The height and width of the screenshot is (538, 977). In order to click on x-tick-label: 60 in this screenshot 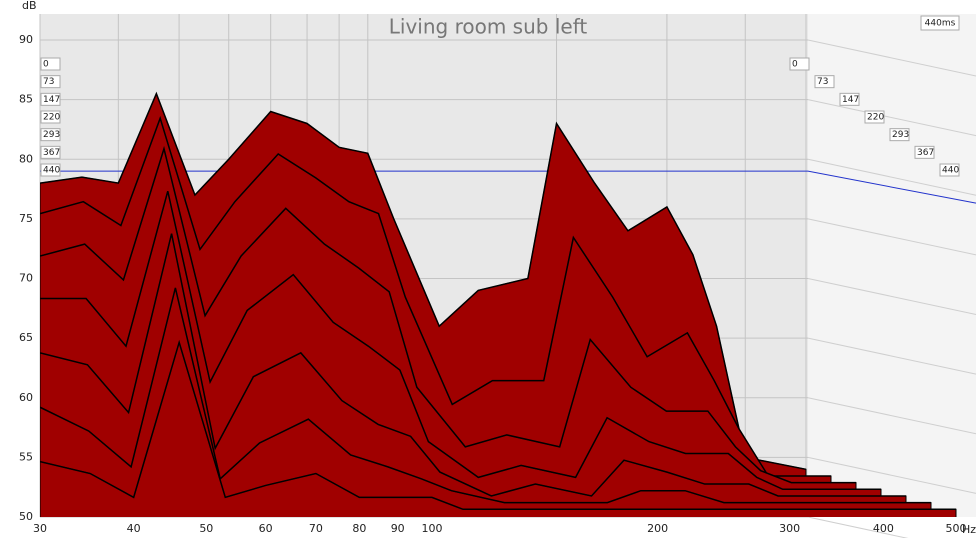, I will do `click(266, 528)`.